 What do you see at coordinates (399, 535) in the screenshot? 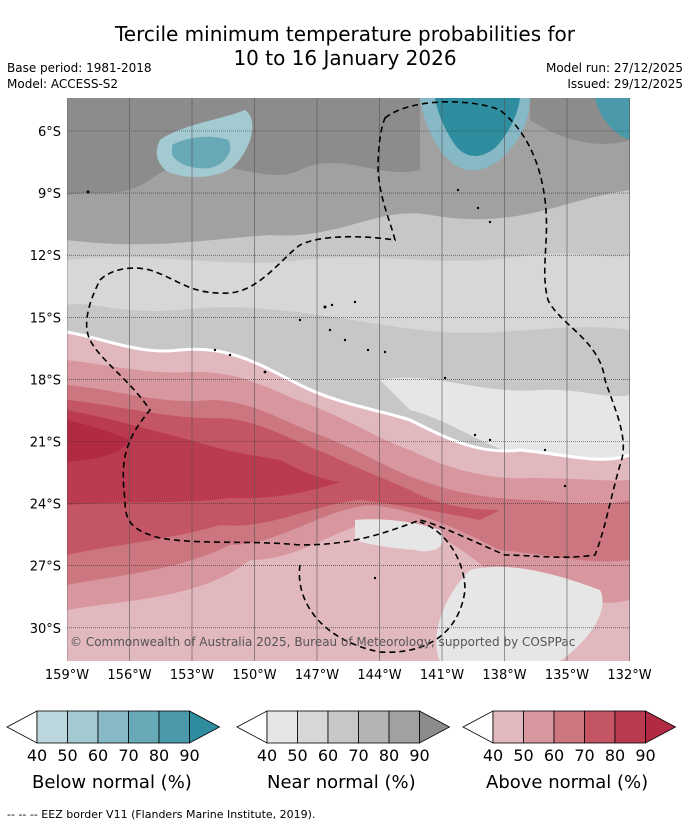
I see `near-normal-40-patch` at bounding box center [399, 535].